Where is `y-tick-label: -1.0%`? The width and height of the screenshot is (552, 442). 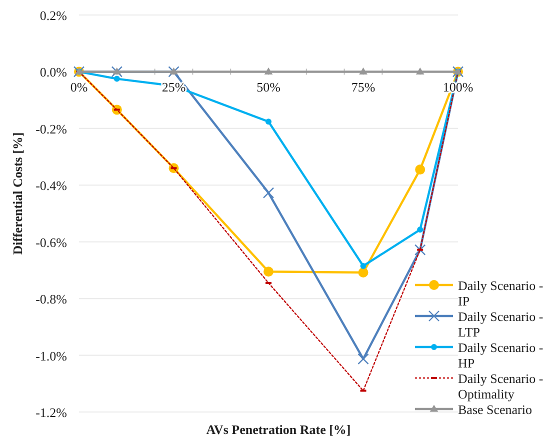 y-tick-label: -1.0% is located at coordinates (52, 356).